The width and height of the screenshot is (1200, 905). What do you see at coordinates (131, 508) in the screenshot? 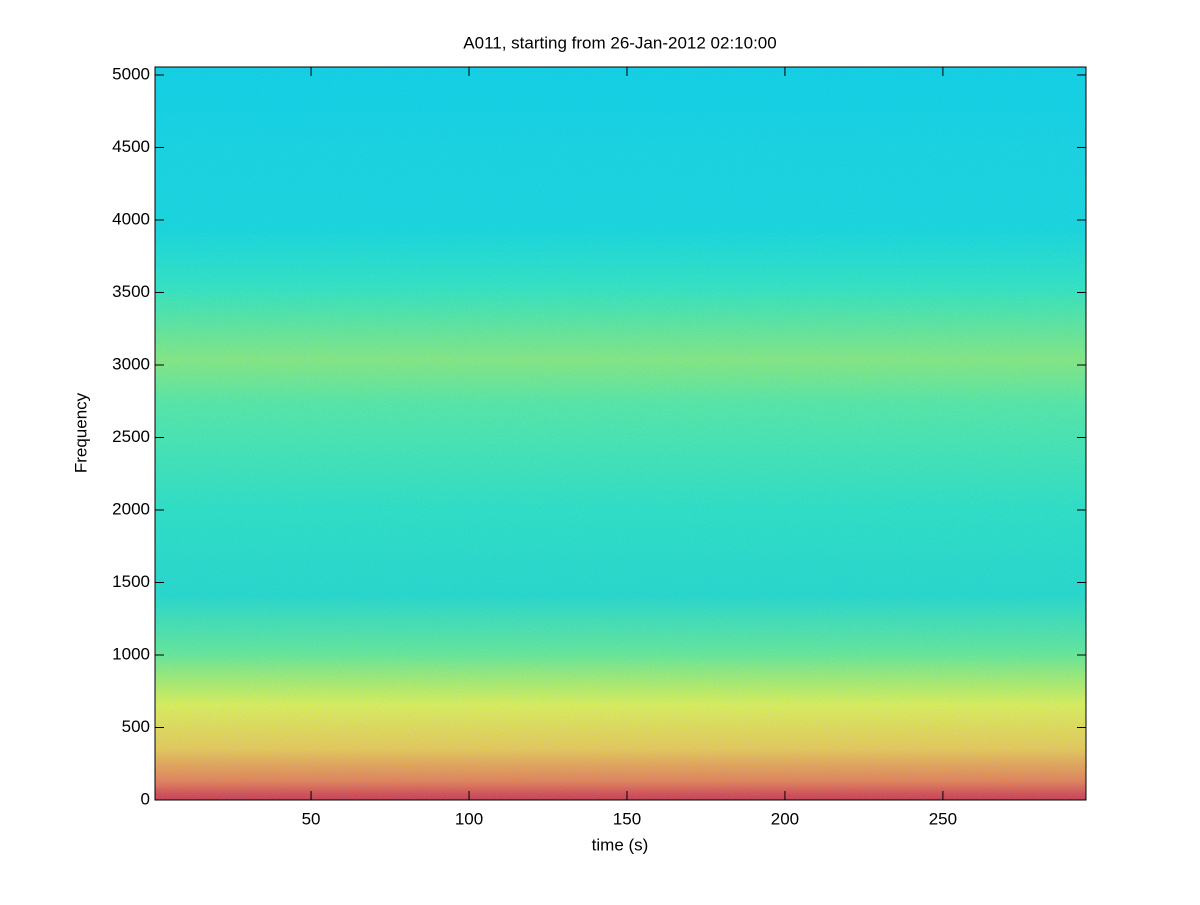
I see `y-tick-label: 2000` at bounding box center [131, 508].